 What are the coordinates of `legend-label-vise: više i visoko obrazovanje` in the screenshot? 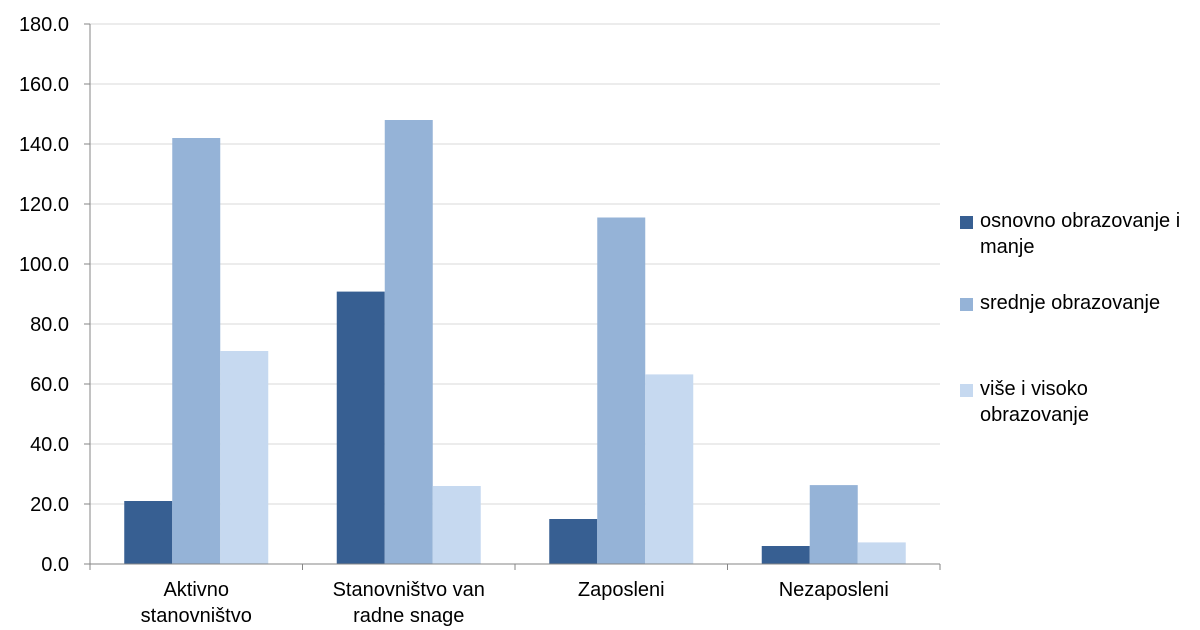 It's located at (1034, 402).